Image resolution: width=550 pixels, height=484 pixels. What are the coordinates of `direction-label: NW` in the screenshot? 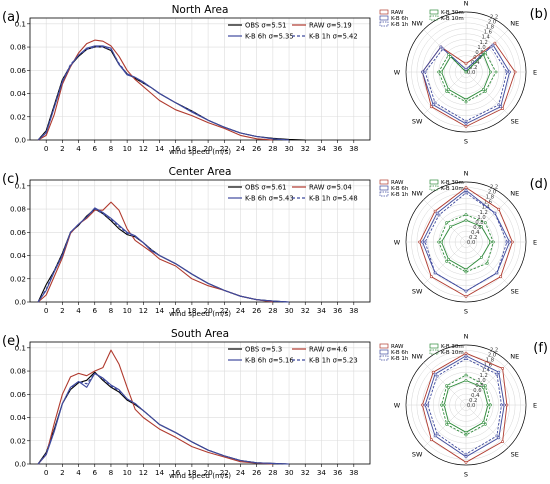 It's located at (418, 194).